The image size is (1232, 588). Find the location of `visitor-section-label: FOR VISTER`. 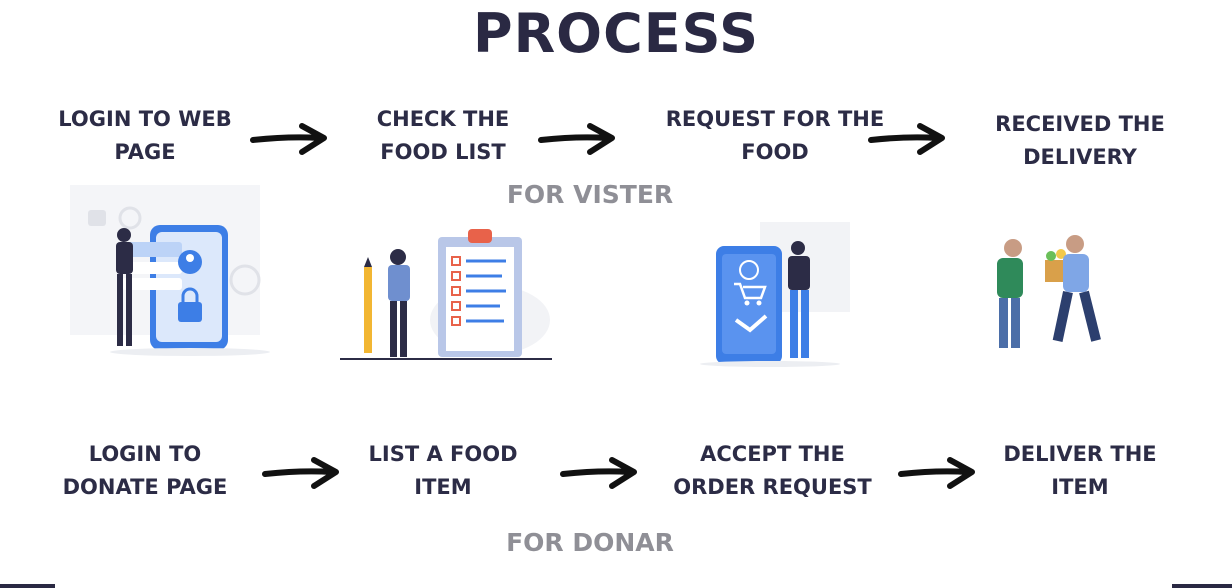

visitor-section-label: FOR VISTER is located at coordinates (590, 194).